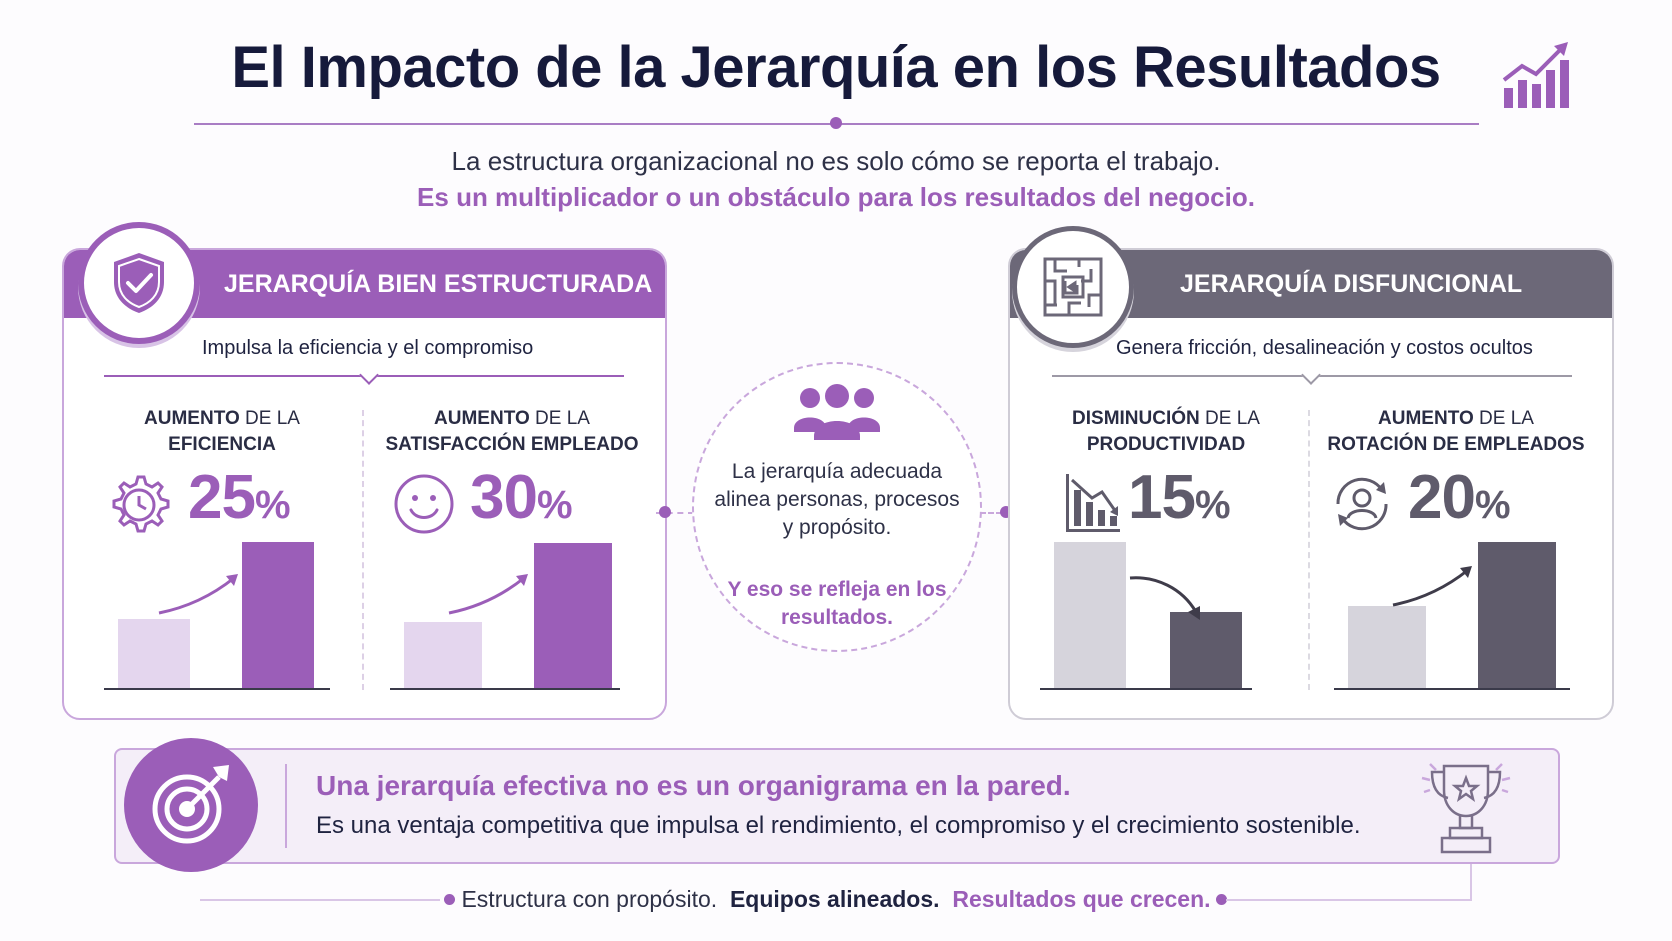 The width and height of the screenshot is (1672, 941). What do you see at coordinates (1164, 598) in the screenshot?
I see `down-trend-arrow-icon` at bounding box center [1164, 598].